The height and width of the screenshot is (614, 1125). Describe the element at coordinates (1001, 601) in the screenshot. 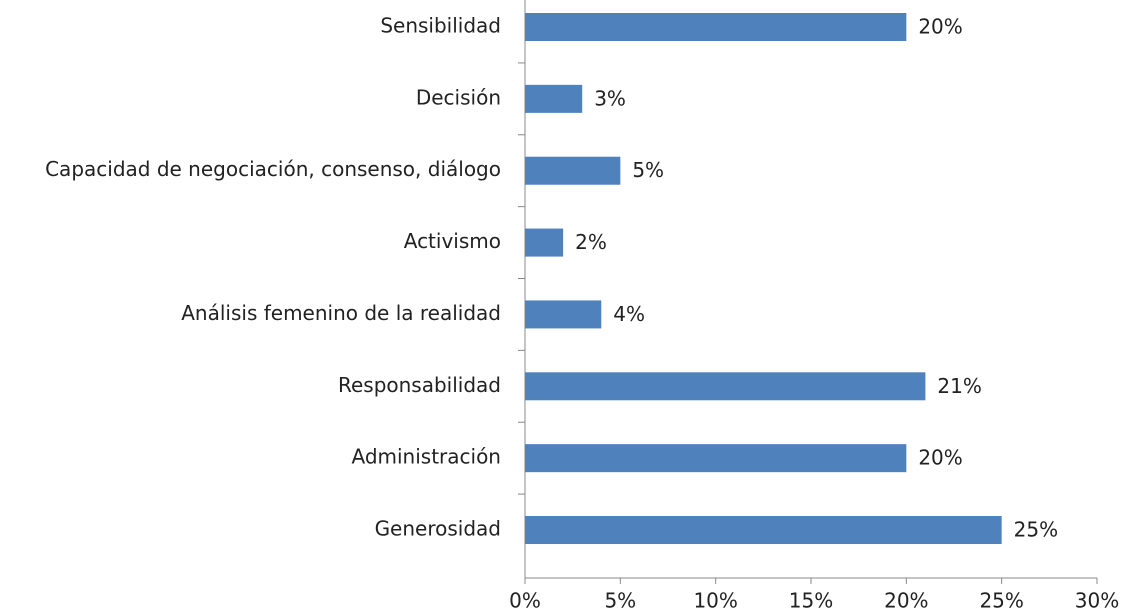

I see `x-tick-label: 25%` at that location.